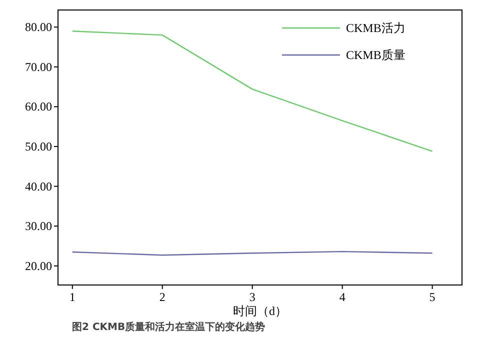  What do you see at coordinates (260, 311) in the screenshot?
I see `x-axis-title: 时间（d）` at bounding box center [260, 311].